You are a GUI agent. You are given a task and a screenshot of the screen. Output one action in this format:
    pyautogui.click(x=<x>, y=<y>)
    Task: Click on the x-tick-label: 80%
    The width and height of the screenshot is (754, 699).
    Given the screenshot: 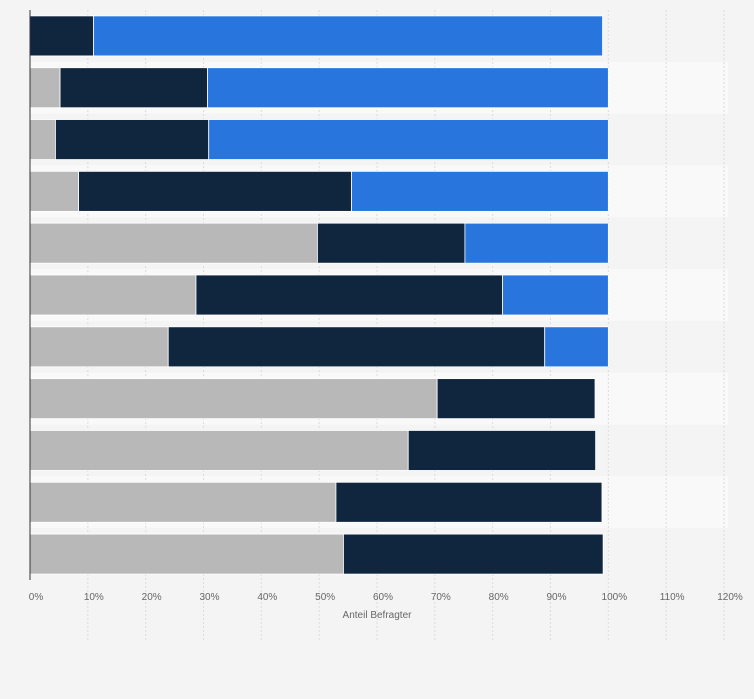 What is the action you would take?
    pyautogui.click(x=499, y=597)
    